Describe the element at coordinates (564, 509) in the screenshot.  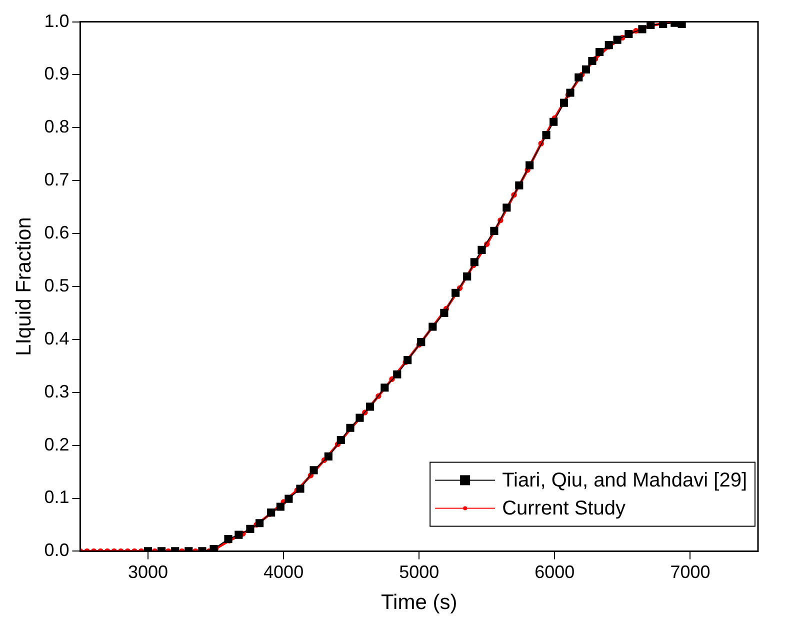
I see `legend-label: Current Study` at that location.